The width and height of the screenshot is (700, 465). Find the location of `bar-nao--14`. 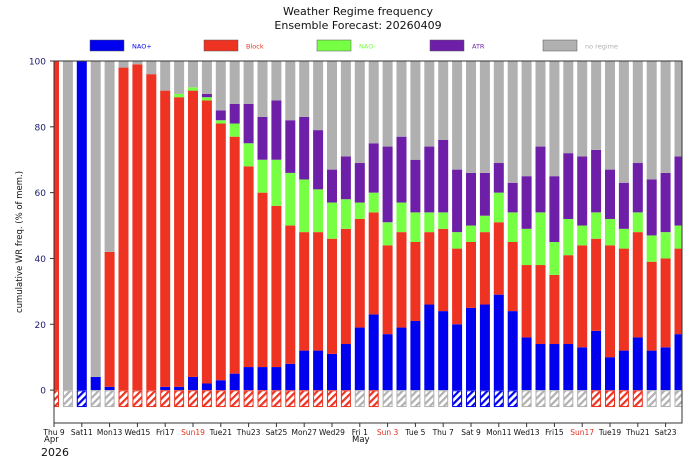

bar-nao--14 is located at coordinates (234, 130).